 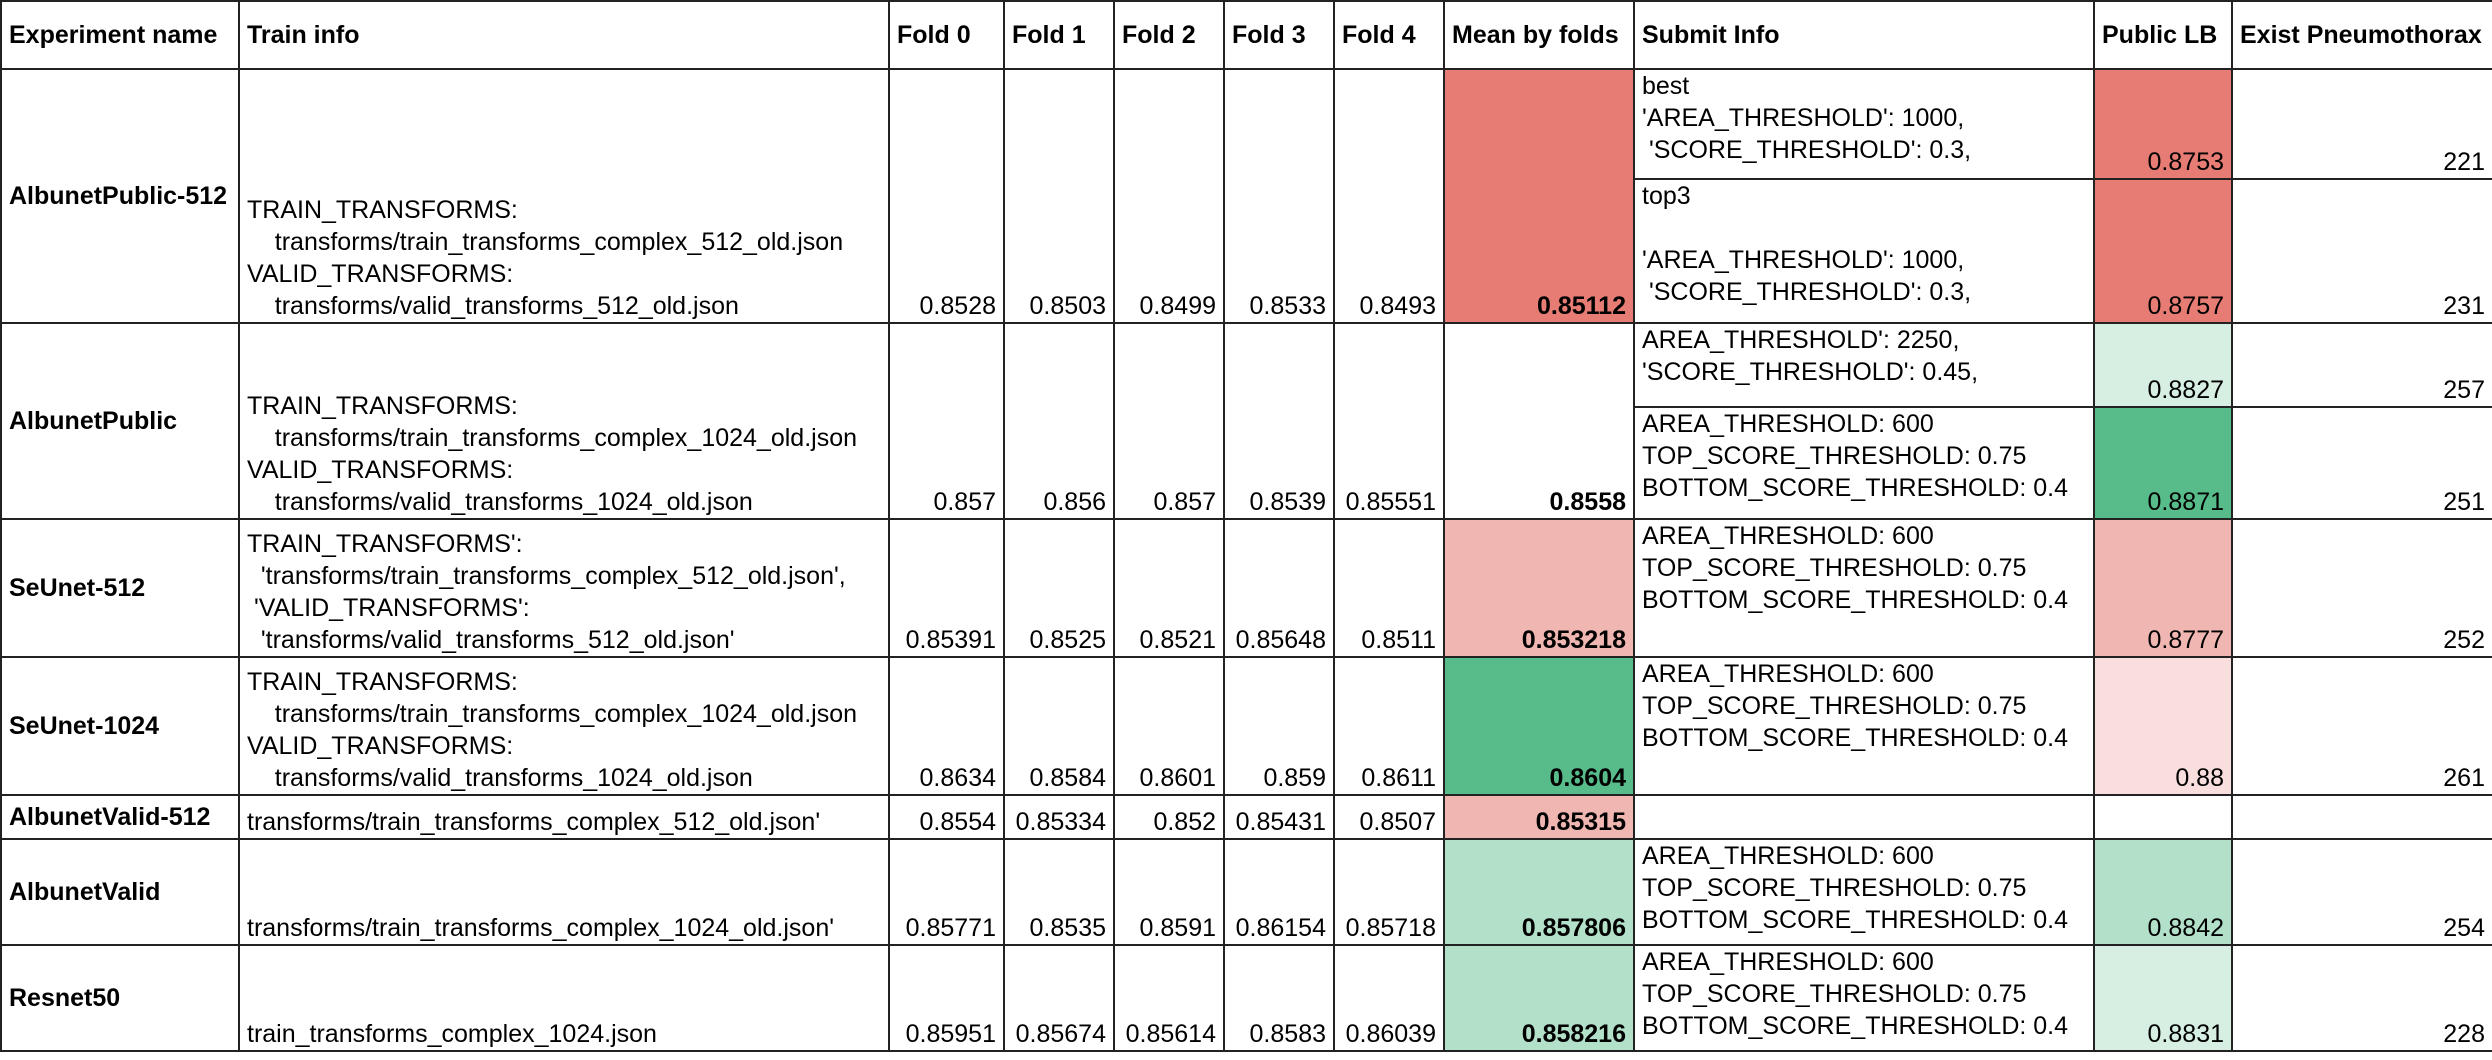 What do you see at coordinates (2361, 588) in the screenshot?
I see `exist-pneumothorax-cell: 252` at bounding box center [2361, 588].